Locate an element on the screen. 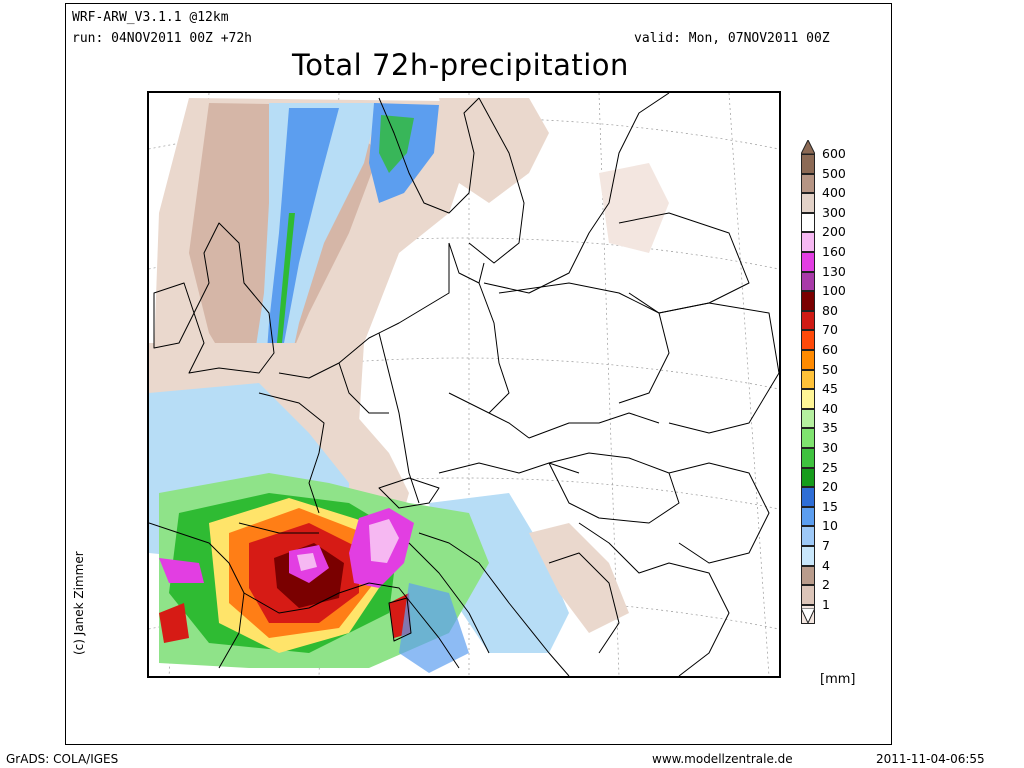 The image size is (1024, 768). border-de-pl is located at coordinates (494, 348).